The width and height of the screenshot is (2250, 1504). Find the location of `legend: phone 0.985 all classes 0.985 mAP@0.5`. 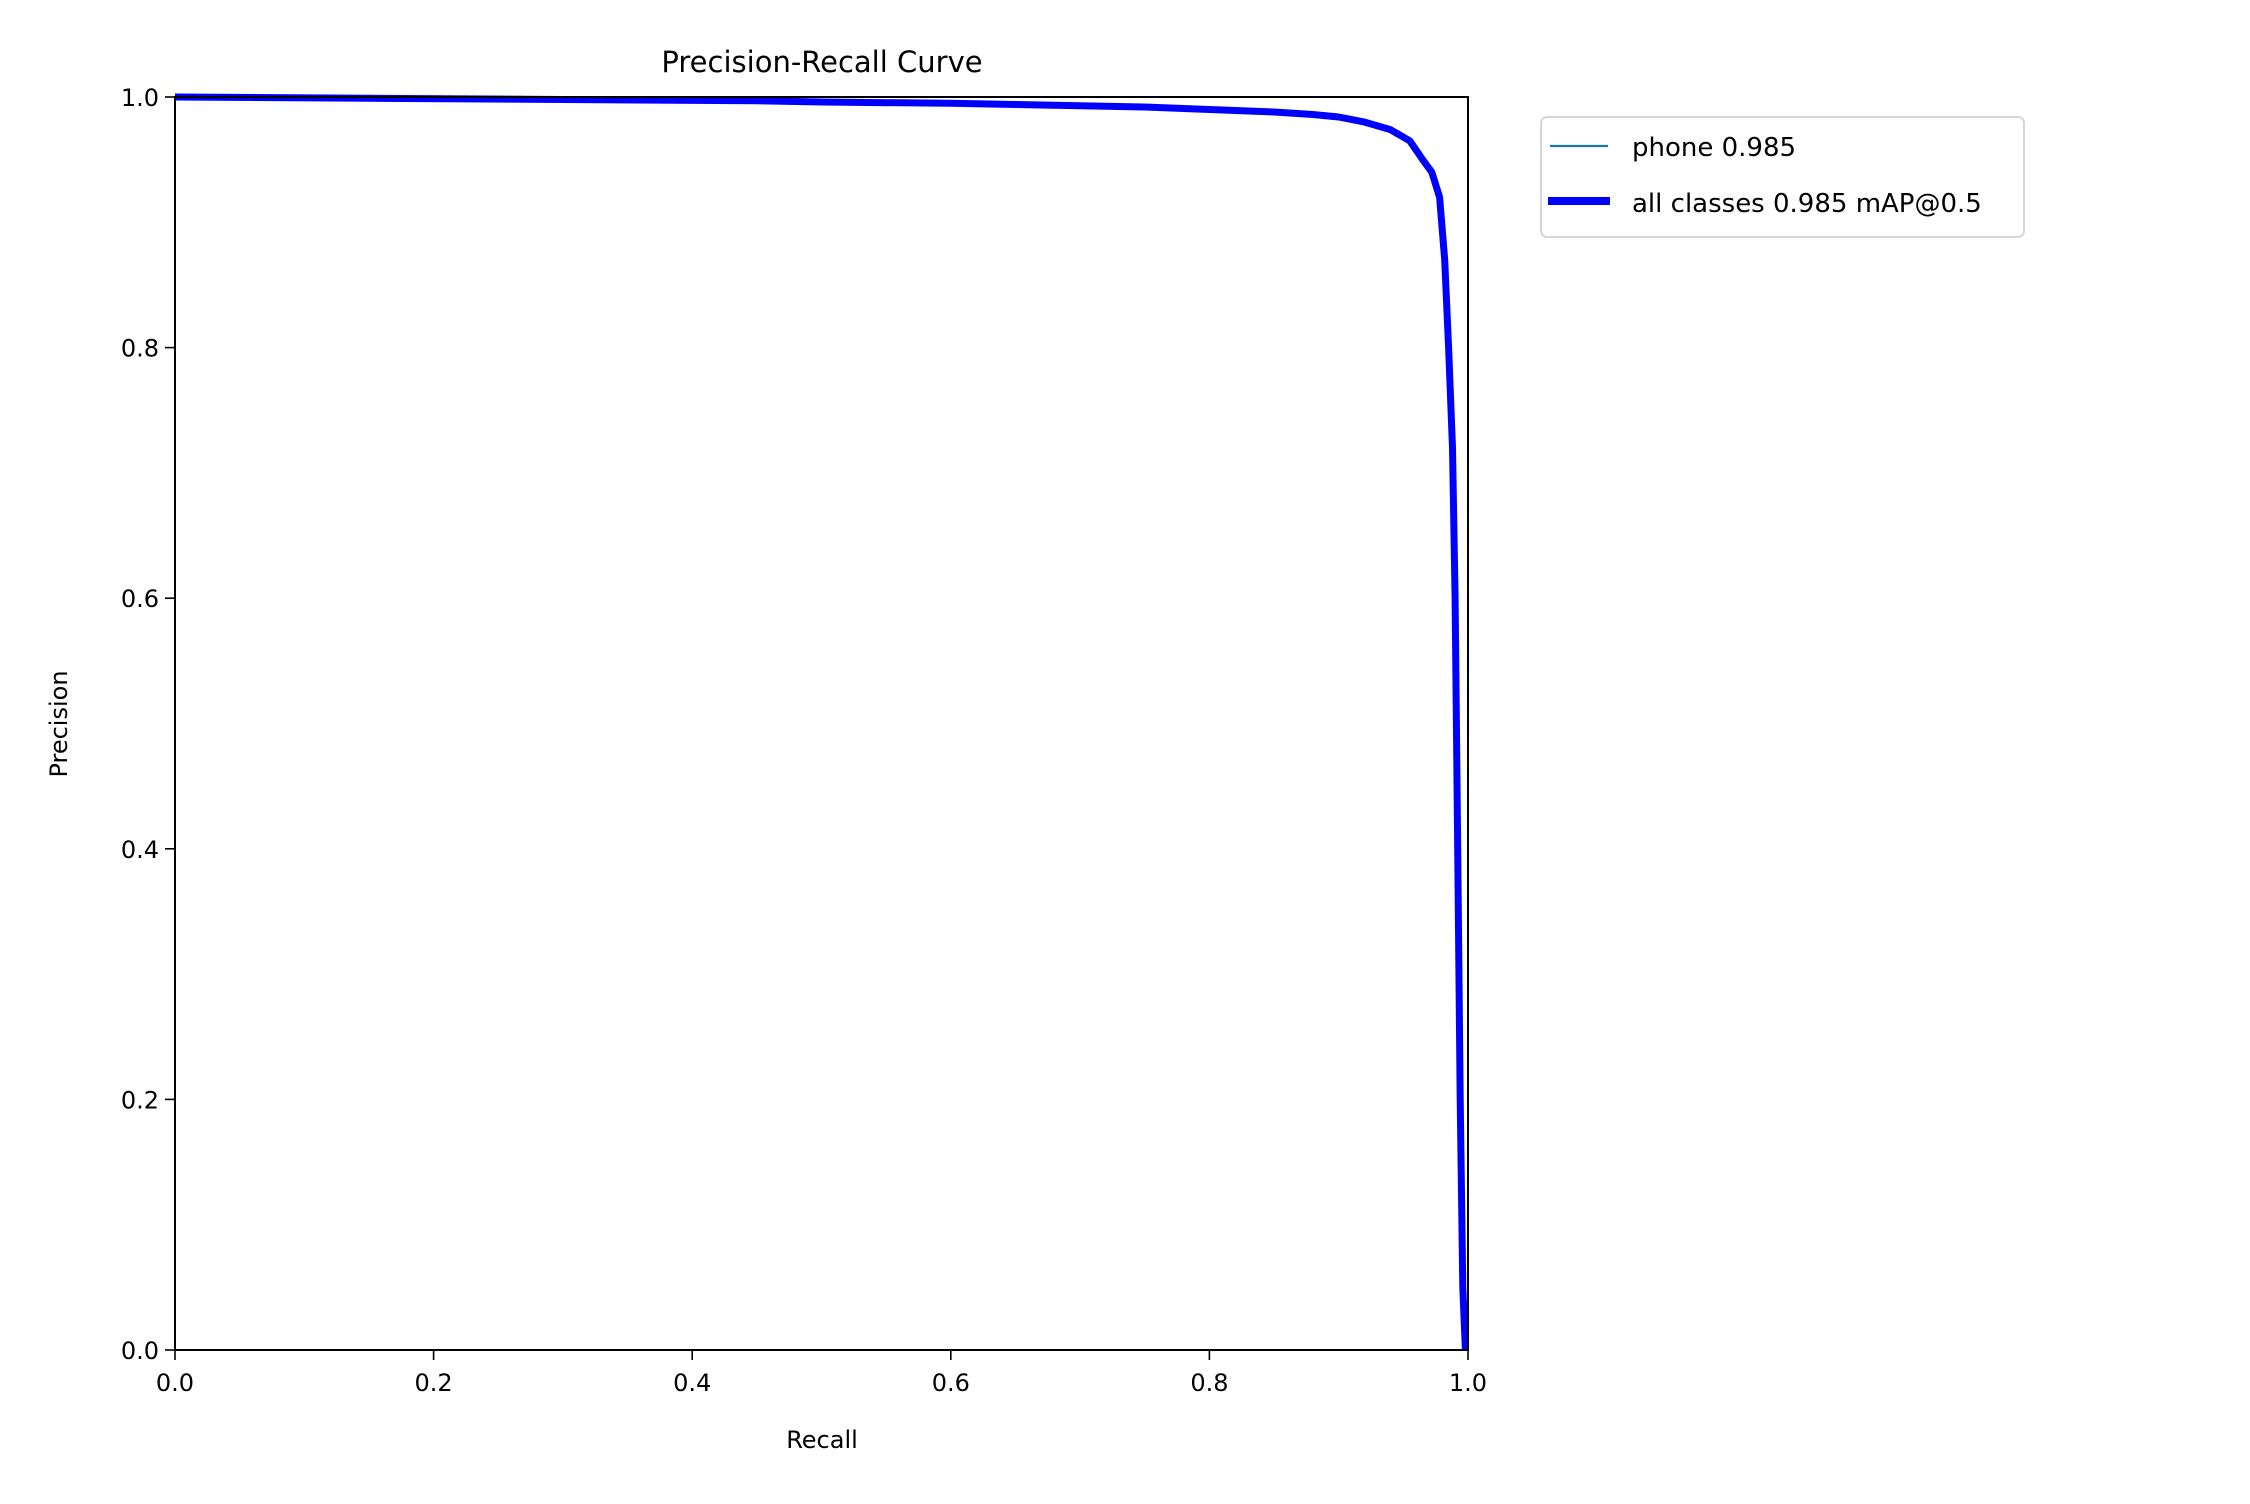

legend: phone 0.985 all classes 0.985 mAP@0.5 is located at coordinates (1782, 177).